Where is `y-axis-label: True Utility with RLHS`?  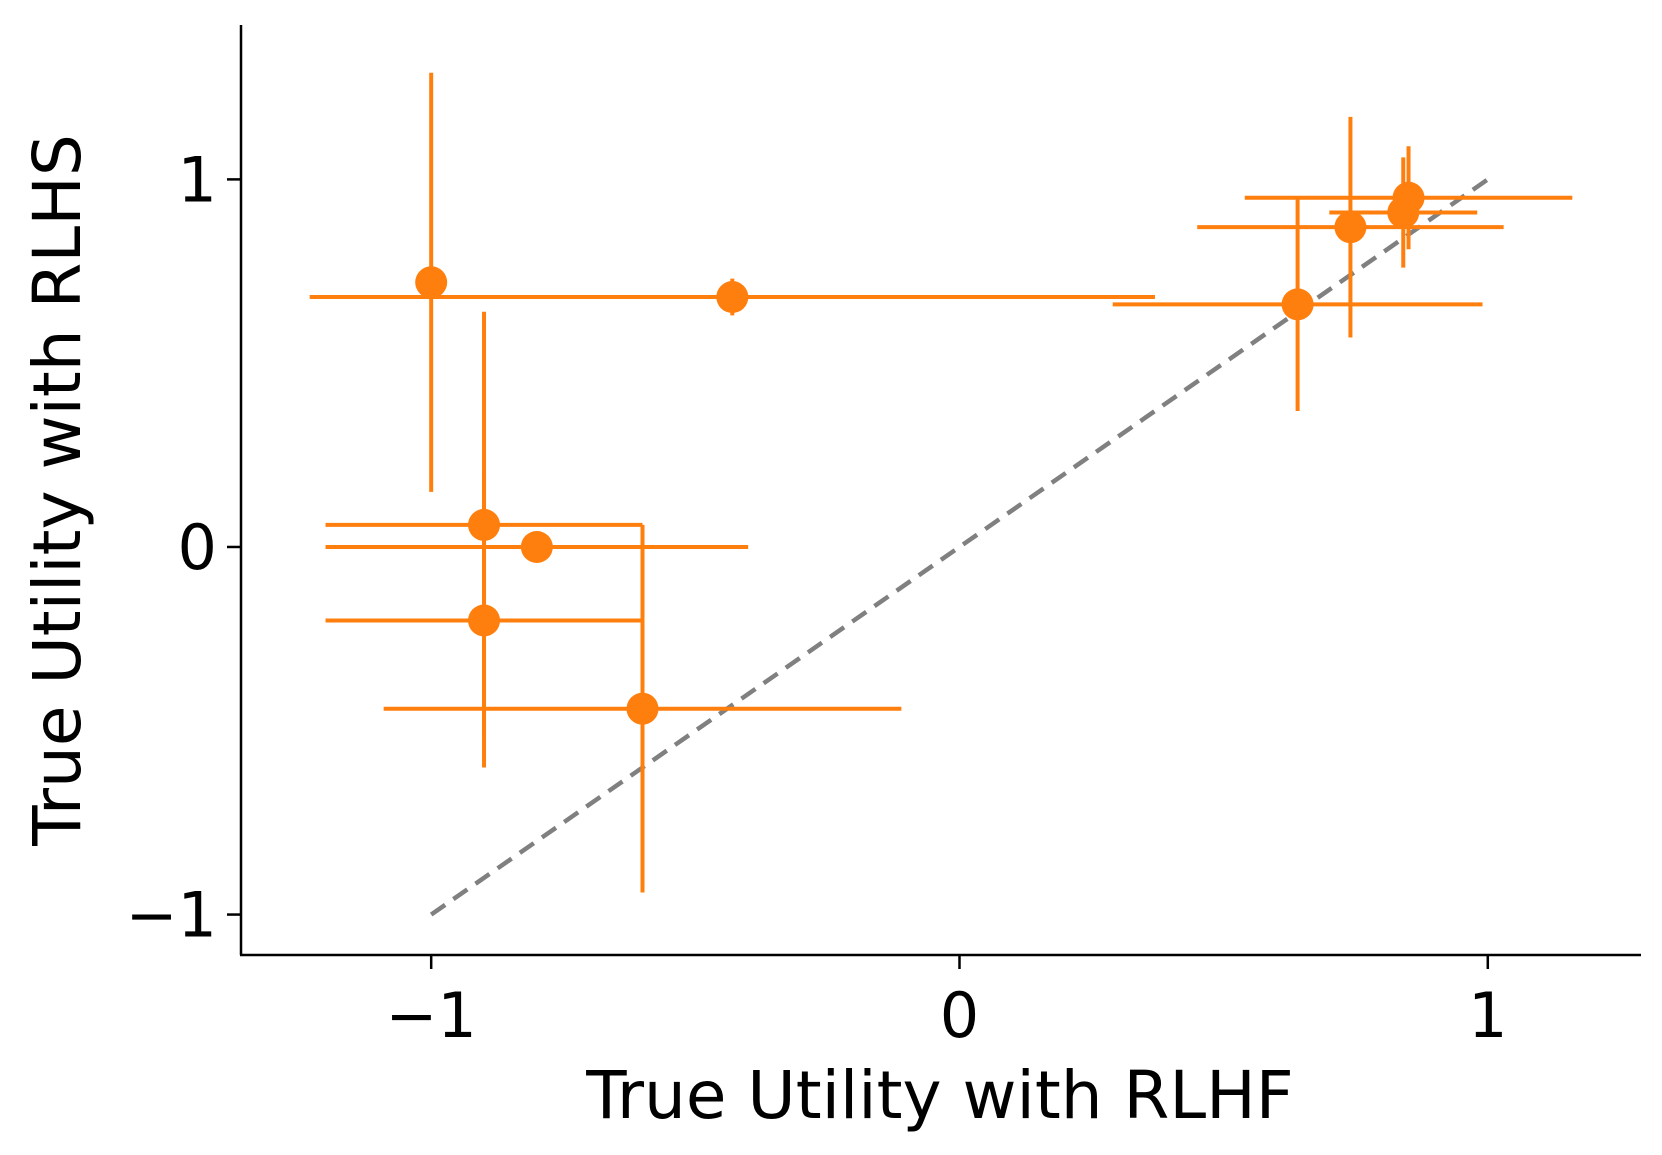
y-axis-label: True Utility with RLHS is located at coordinates (57, 490).